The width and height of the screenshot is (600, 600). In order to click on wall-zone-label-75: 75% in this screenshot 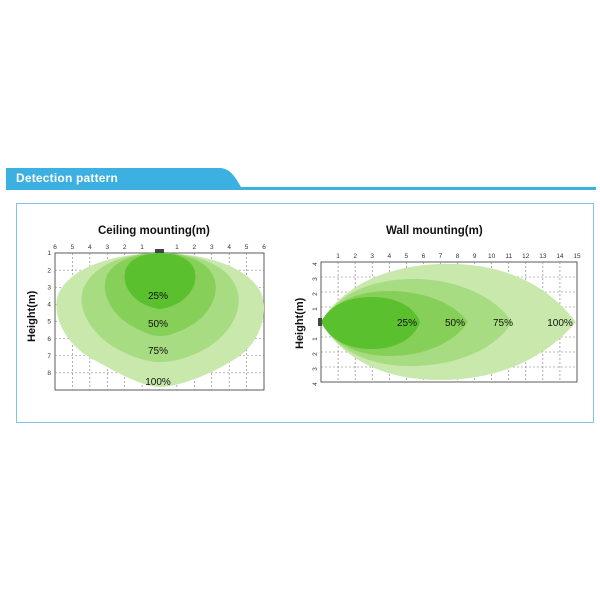, I will do `click(503, 323)`.